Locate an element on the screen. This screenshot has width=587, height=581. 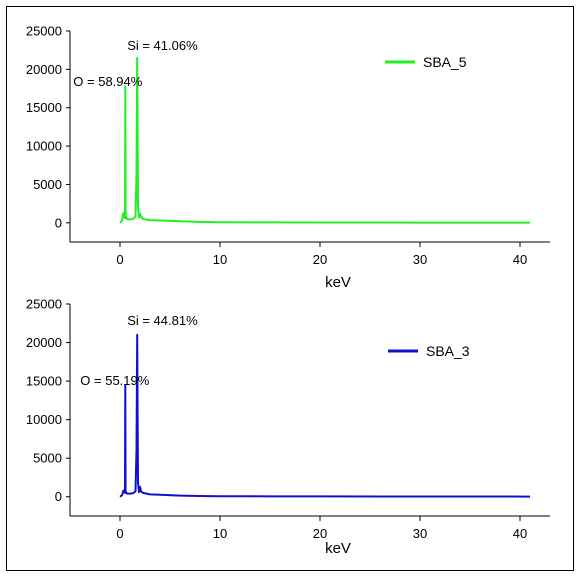
peak-annotation: Si = 44.81% is located at coordinates (162, 320).